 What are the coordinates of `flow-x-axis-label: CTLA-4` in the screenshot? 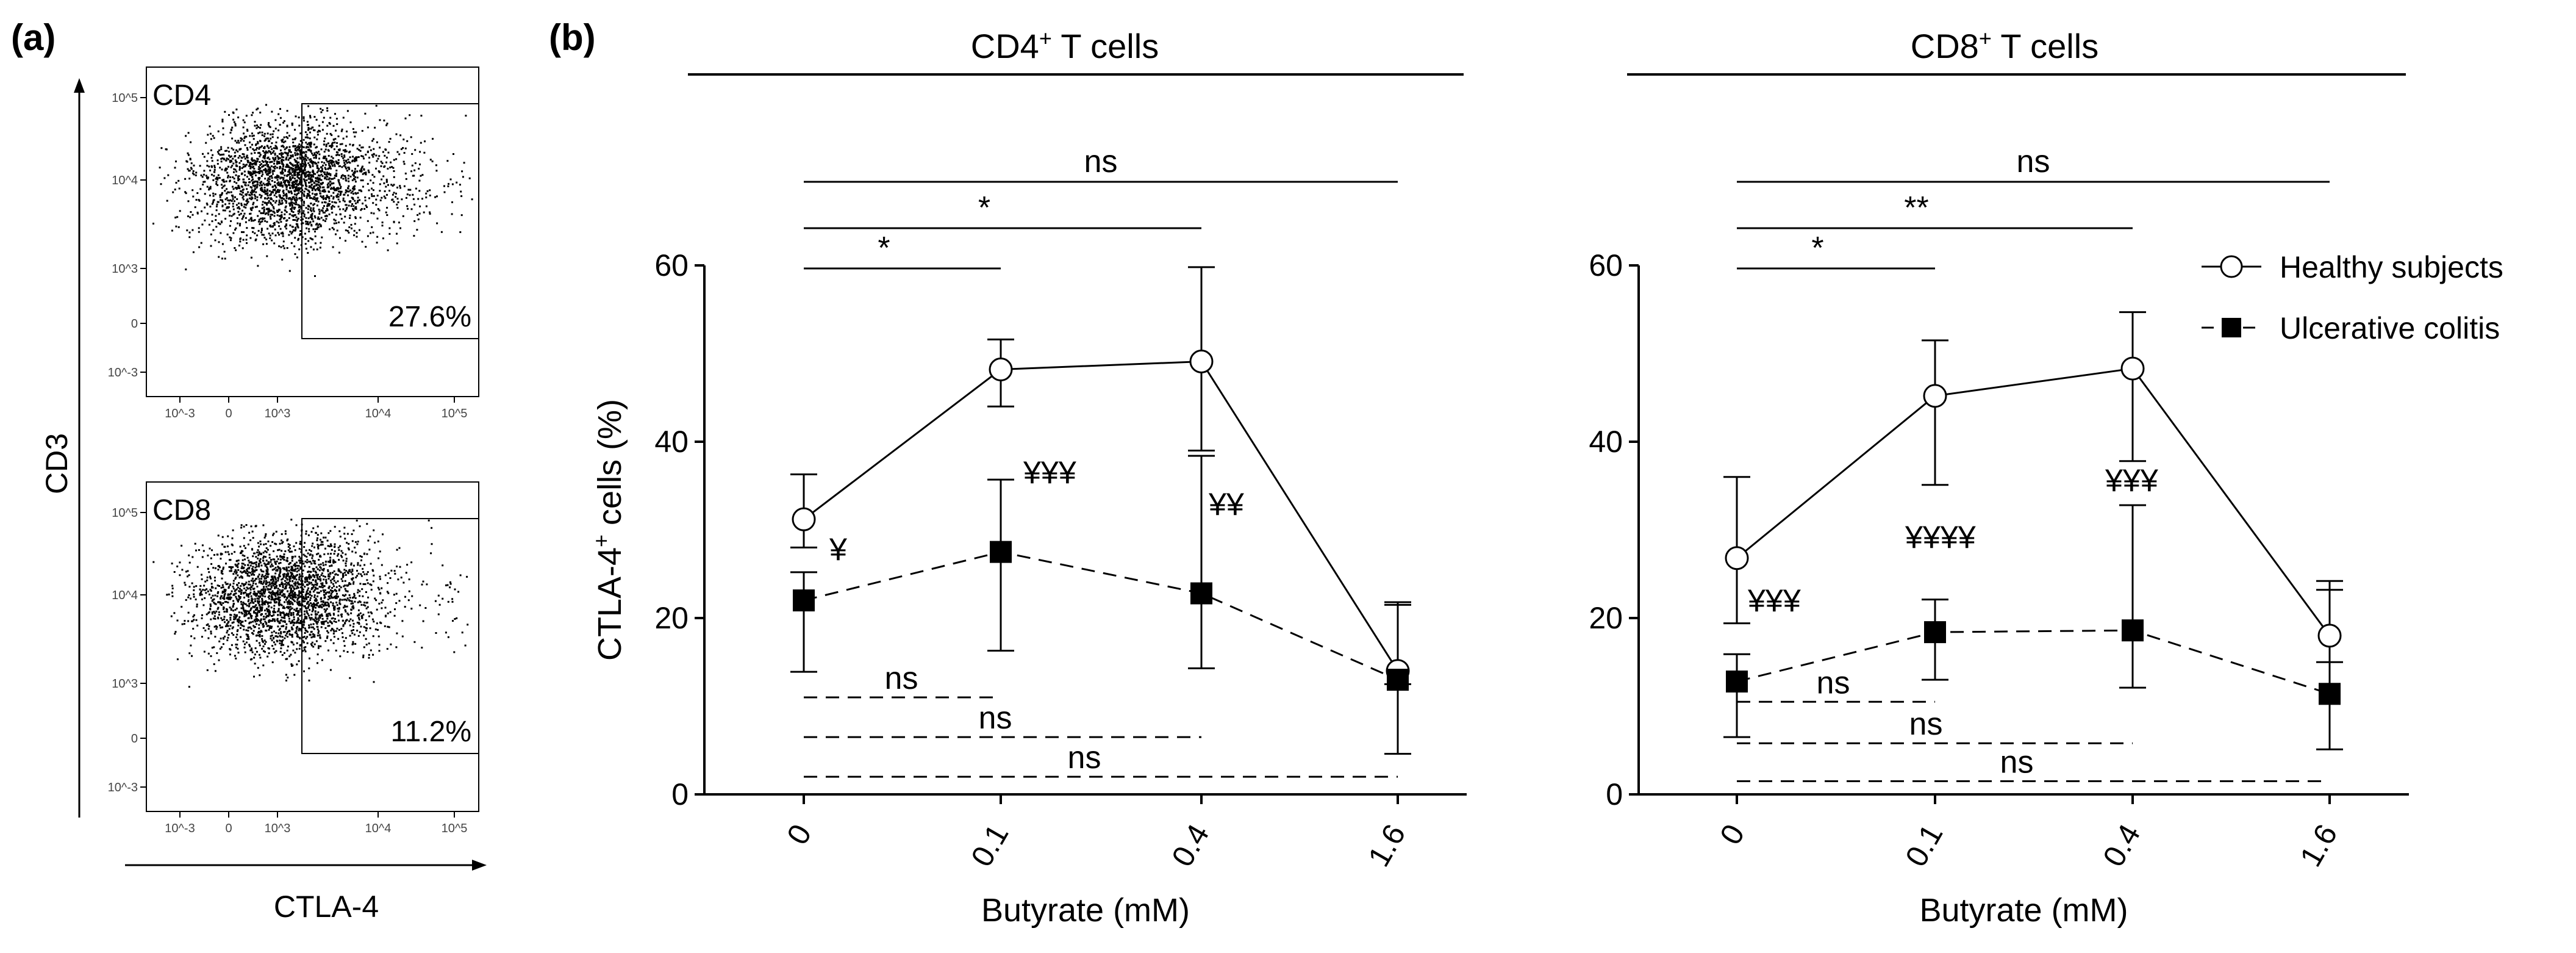 It's located at (326, 907).